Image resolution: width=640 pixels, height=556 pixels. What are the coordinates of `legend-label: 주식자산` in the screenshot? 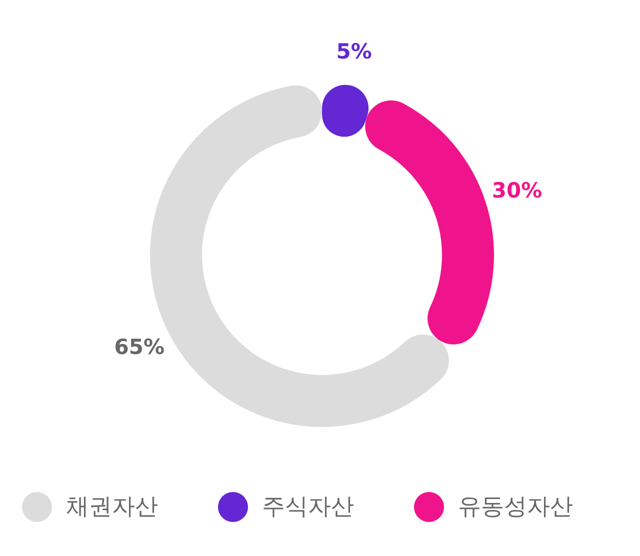 It's located at (308, 507).